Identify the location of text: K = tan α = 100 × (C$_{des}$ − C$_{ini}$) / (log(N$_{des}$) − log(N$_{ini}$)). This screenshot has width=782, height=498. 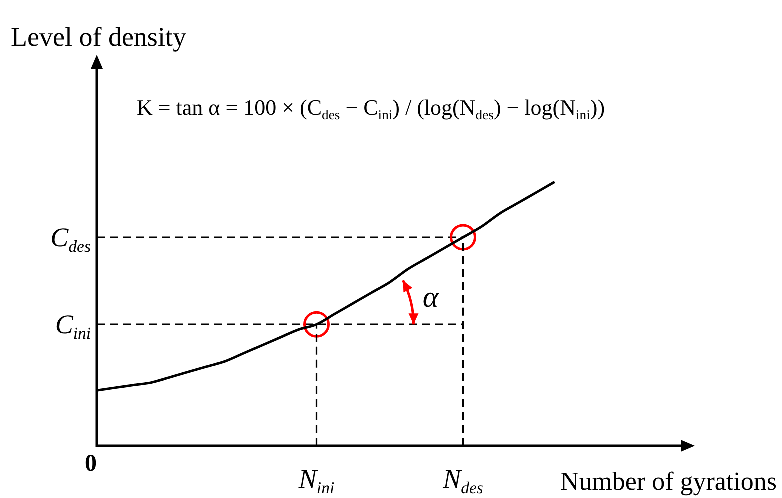
(371, 108).